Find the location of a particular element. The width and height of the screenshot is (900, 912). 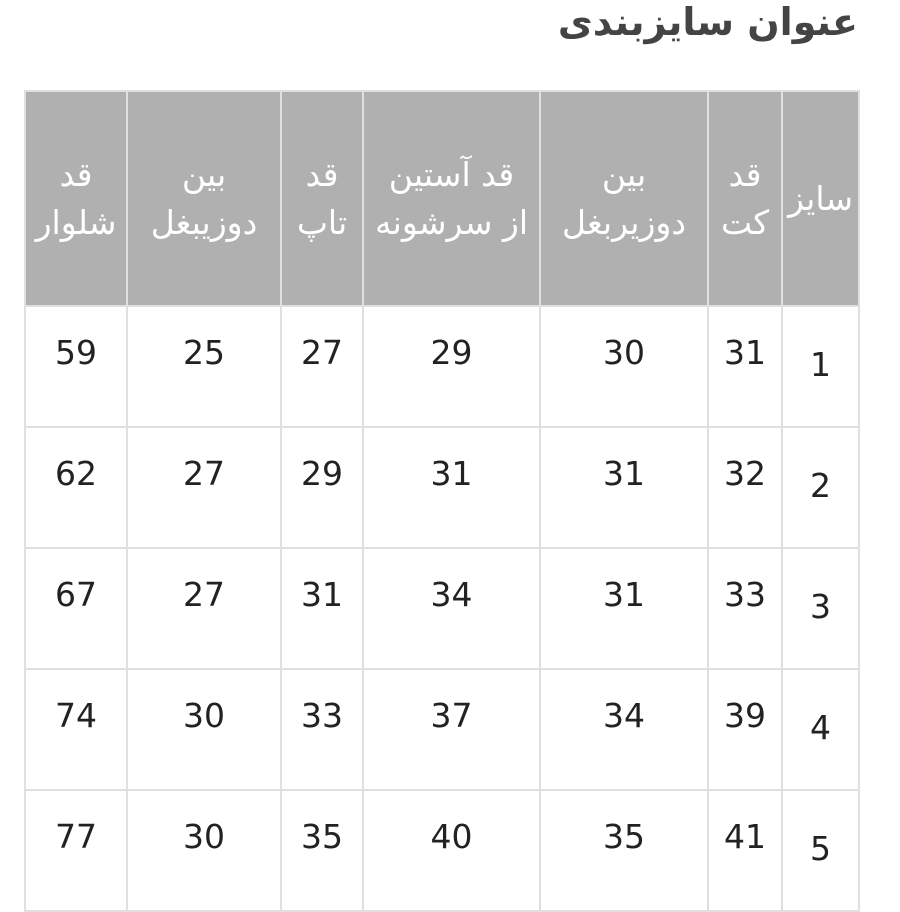

header-label: شلوار is located at coordinates (76, 222).